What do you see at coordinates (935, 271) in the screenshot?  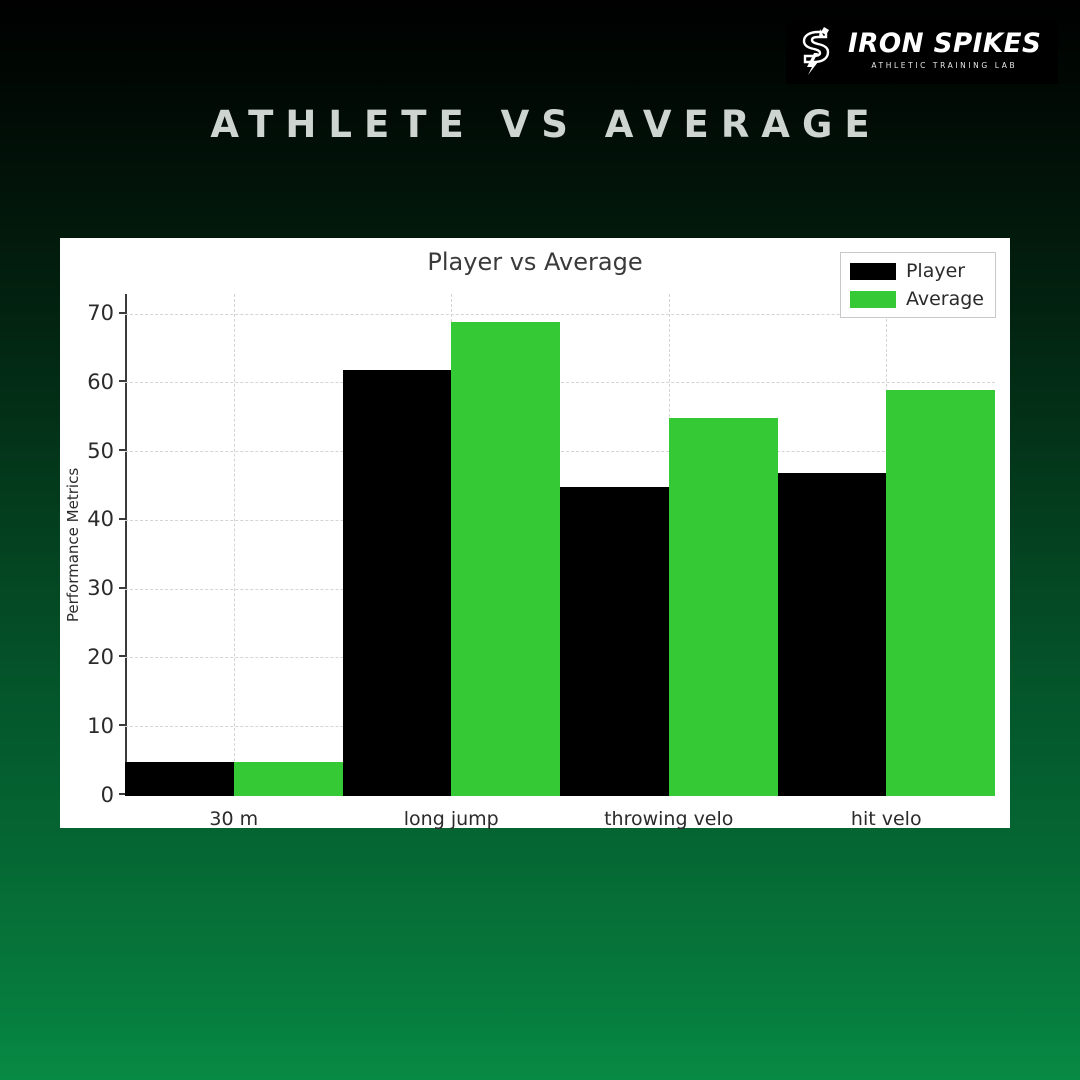 I see `legend-label: Player` at bounding box center [935, 271].